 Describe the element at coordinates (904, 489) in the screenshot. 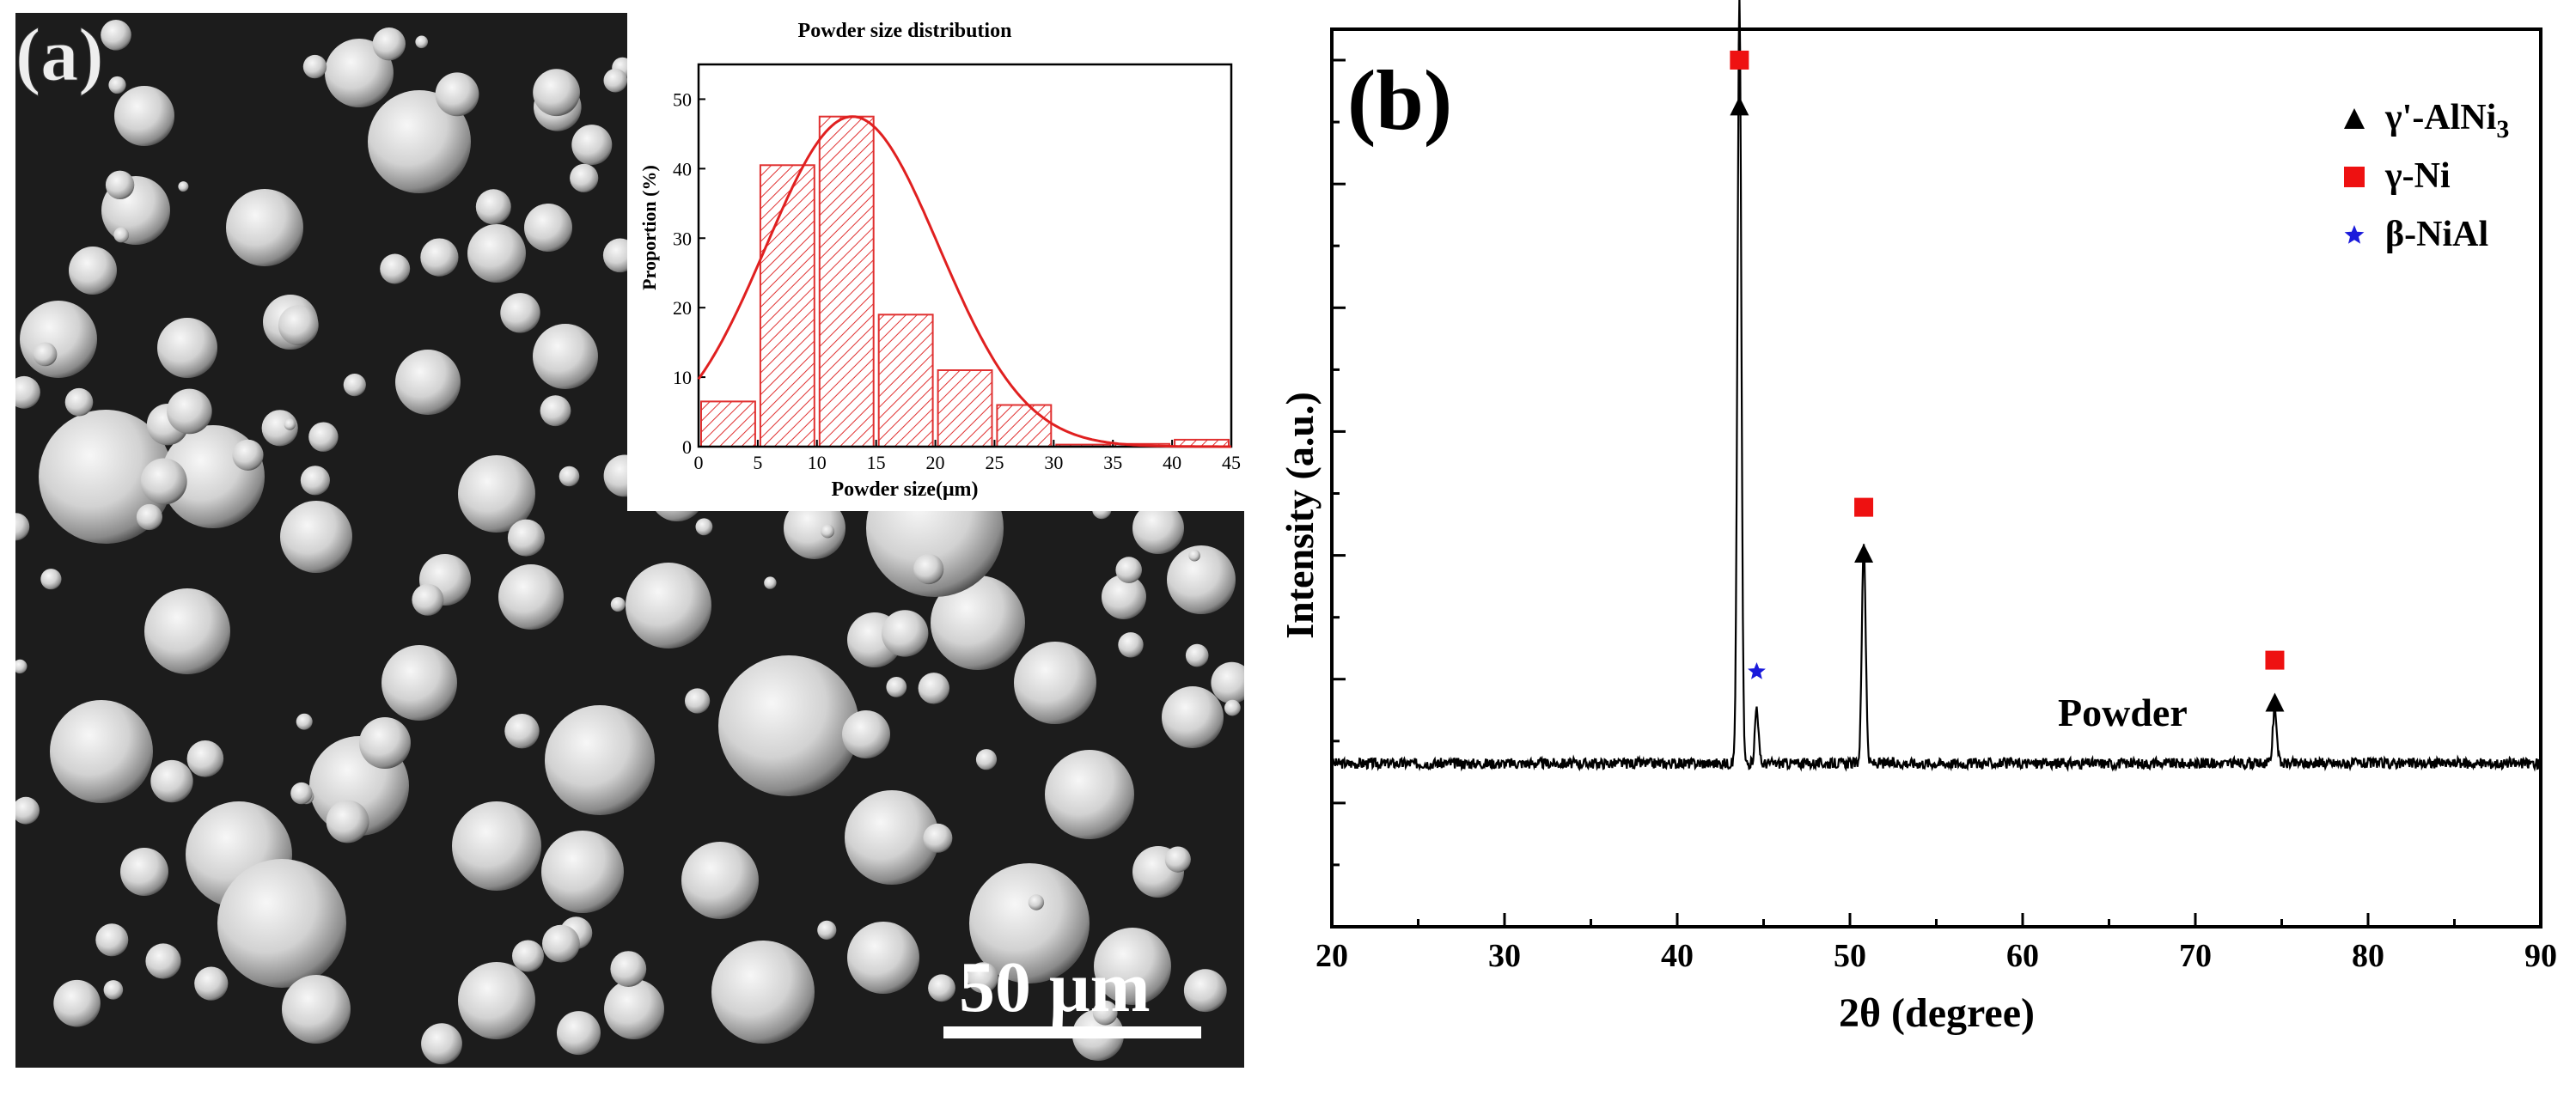

I see `histogram-x-label: Powder size(μm)` at that location.